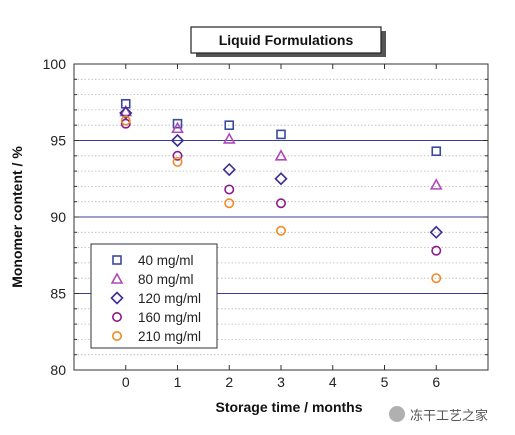 Image resolution: width=515 pixels, height=435 pixels. I want to click on x-tick-label: 6, so click(436, 382).